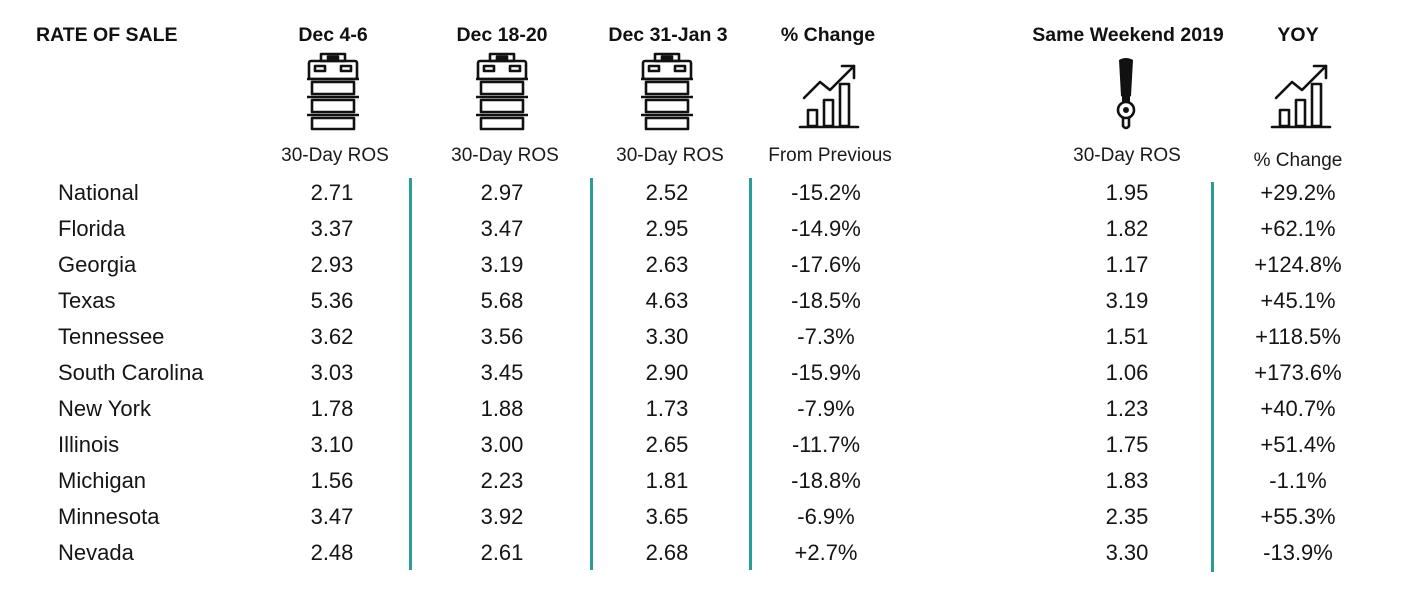 The height and width of the screenshot is (604, 1414). I want to click on cell-dec18-20: 3.56, so click(502, 336).